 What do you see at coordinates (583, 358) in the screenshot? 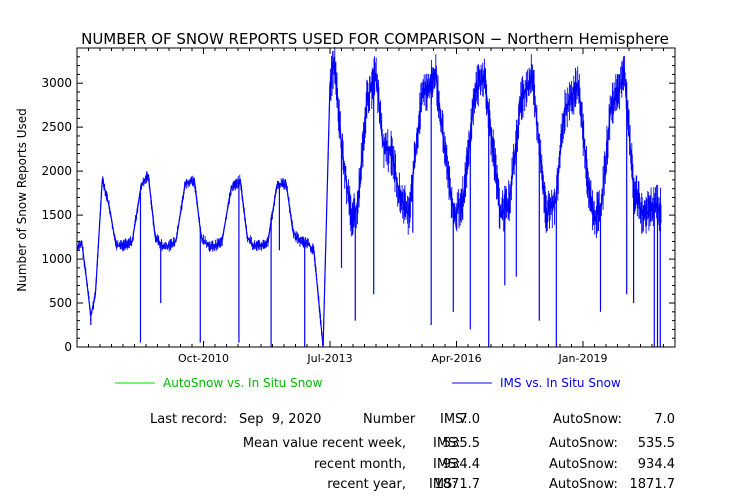
I see `x-tick-label: Jan-2019` at bounding box center [583, 358].